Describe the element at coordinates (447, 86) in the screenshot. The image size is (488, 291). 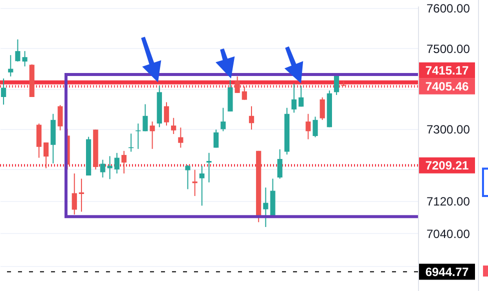
I see `ref-line-label: 7405.46` at that location.